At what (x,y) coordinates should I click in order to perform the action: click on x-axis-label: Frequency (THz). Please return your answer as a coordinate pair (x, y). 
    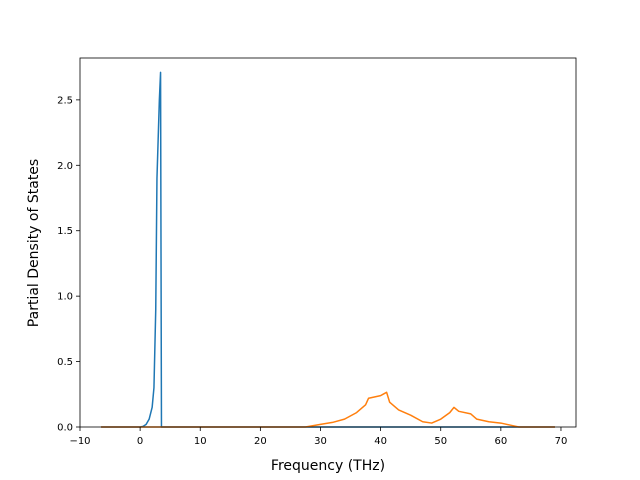
    Looking at the image, I should click on (328, 466).